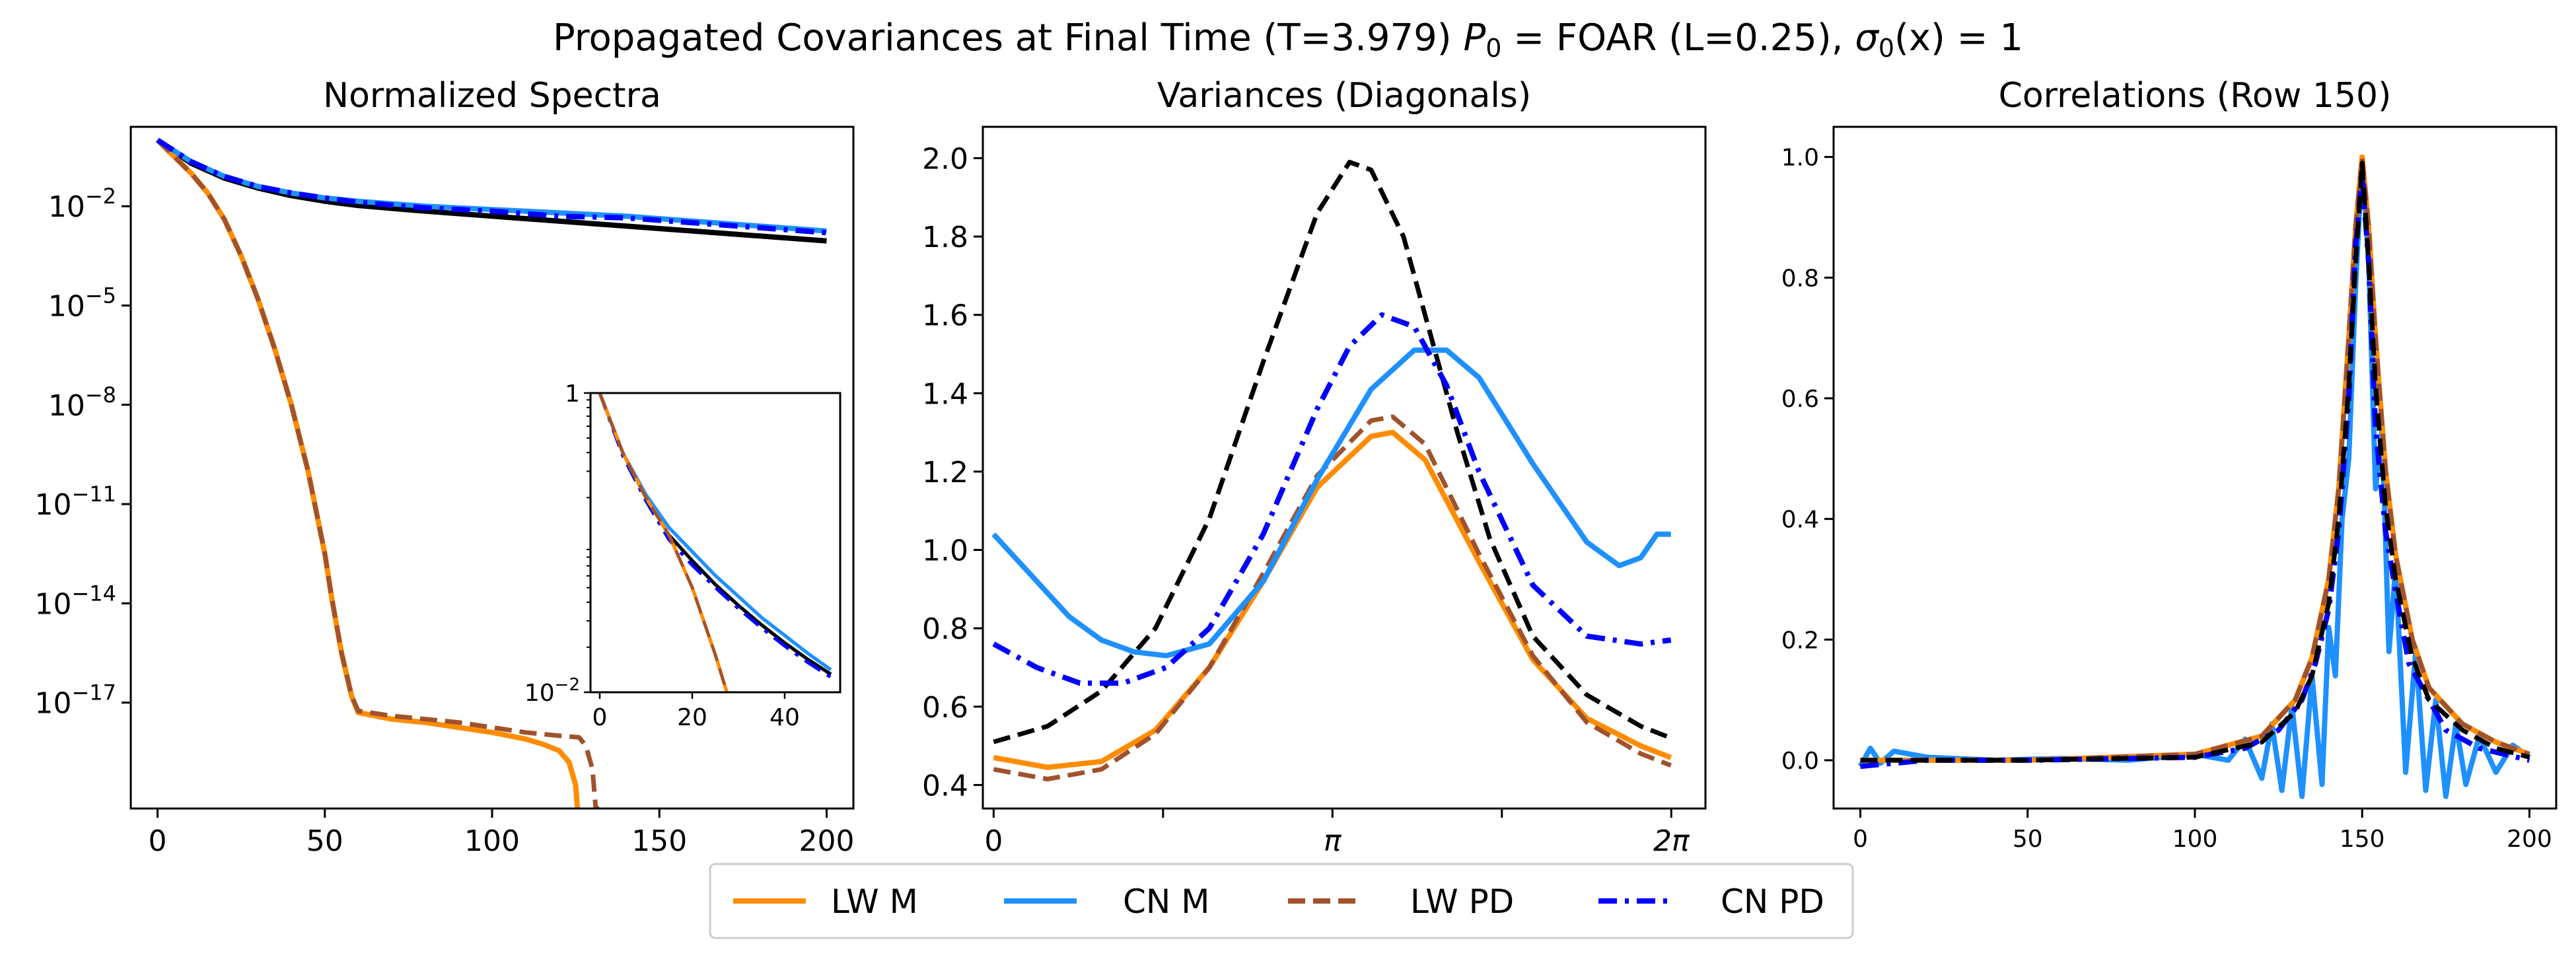 The height and width of the screenshot is (971, 2576). I want to click on suptitle-p: P, so click(1474, 38).